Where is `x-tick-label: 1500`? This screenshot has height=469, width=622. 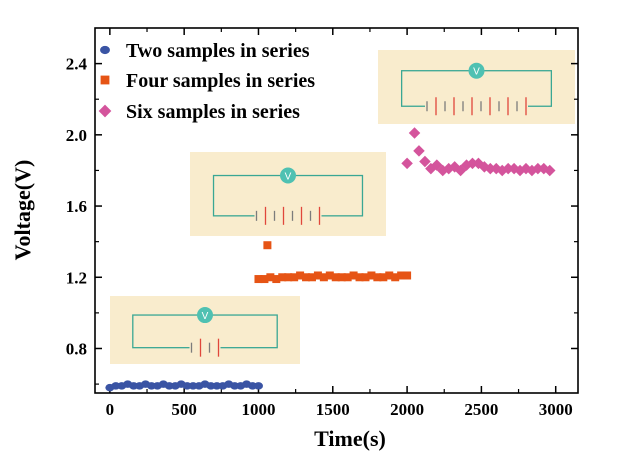 x-tick-label: 1500 is located at coordinates (333, 409).